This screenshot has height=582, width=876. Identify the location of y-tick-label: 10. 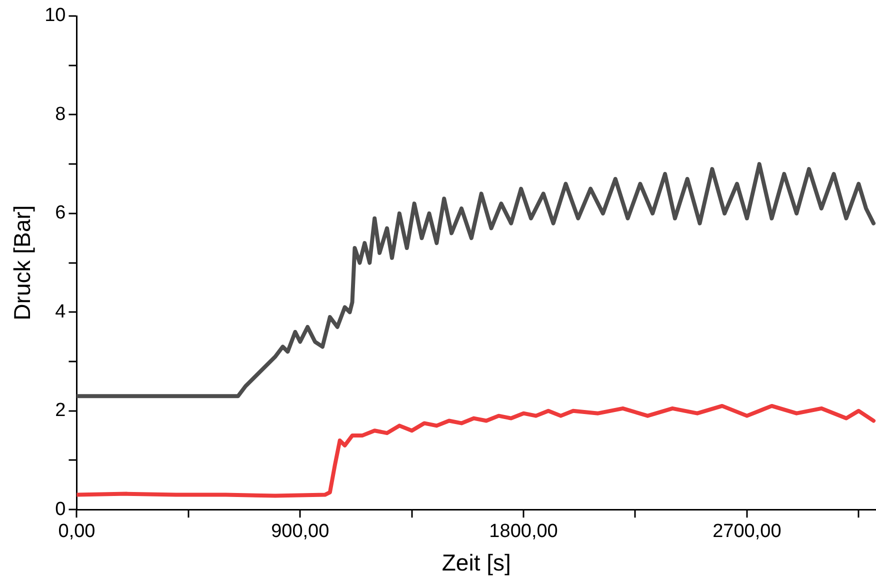
(55, 15).